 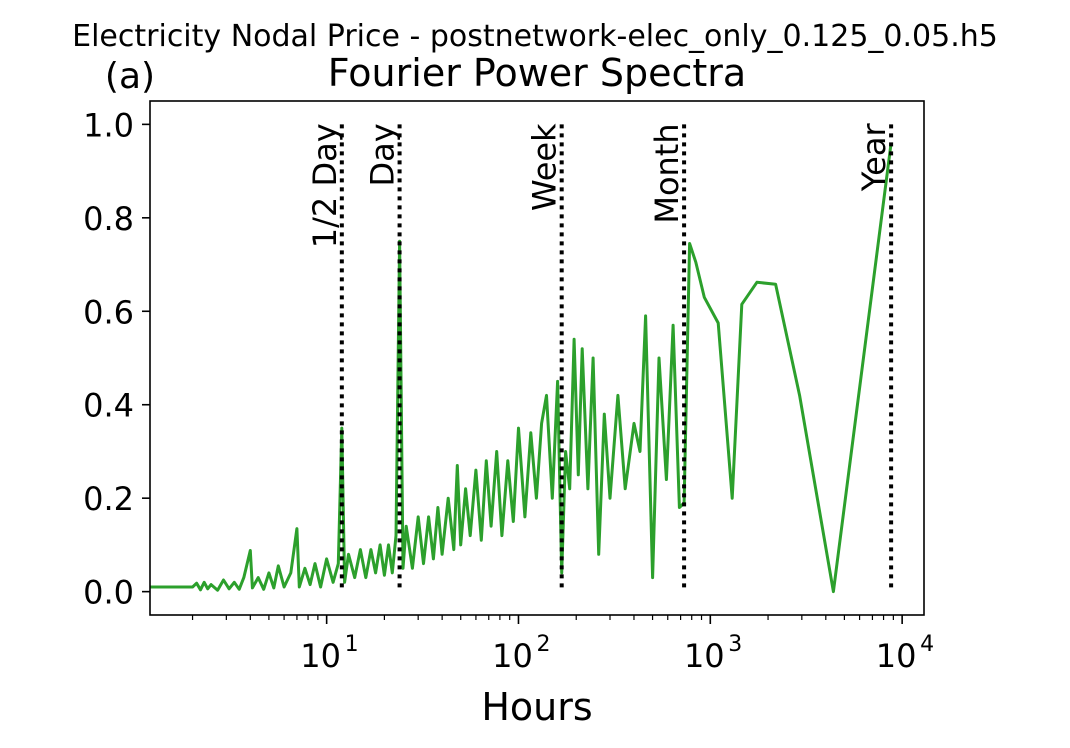 I want to click on reference-line-label-2: Week, so click(x=545, y=167).